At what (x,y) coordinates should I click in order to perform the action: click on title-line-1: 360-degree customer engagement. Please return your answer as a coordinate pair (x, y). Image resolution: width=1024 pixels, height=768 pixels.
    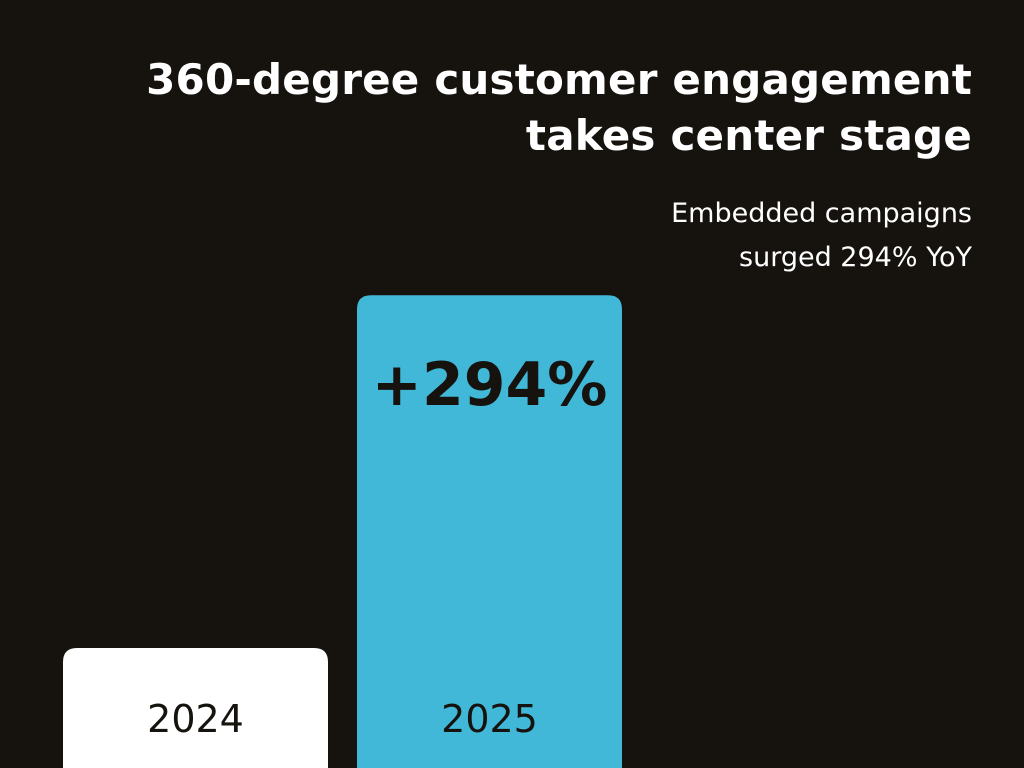
    Looking at the image, I should click on (559, 79).